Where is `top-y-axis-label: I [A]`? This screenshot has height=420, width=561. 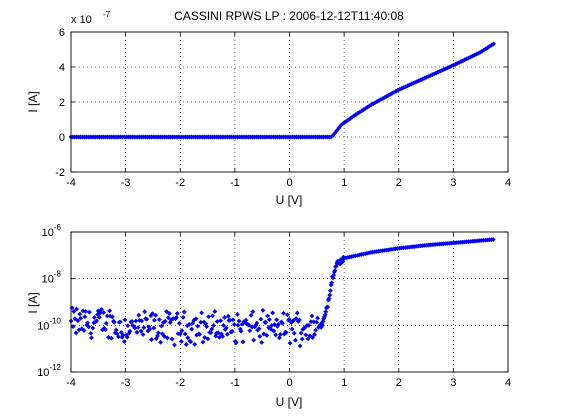 top-y-axis-label: I [A] is located at coordinates (33, 101).